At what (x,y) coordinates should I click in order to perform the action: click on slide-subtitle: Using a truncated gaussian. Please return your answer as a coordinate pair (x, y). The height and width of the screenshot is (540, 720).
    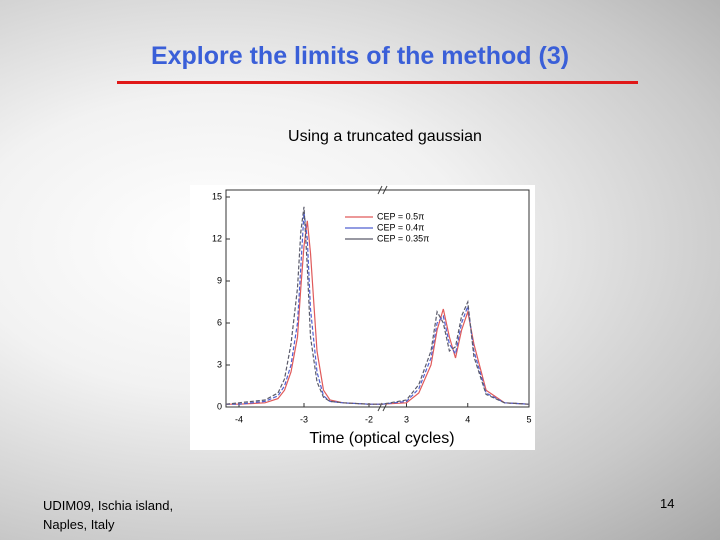
    Looking at the image, I should click on (385, 136).